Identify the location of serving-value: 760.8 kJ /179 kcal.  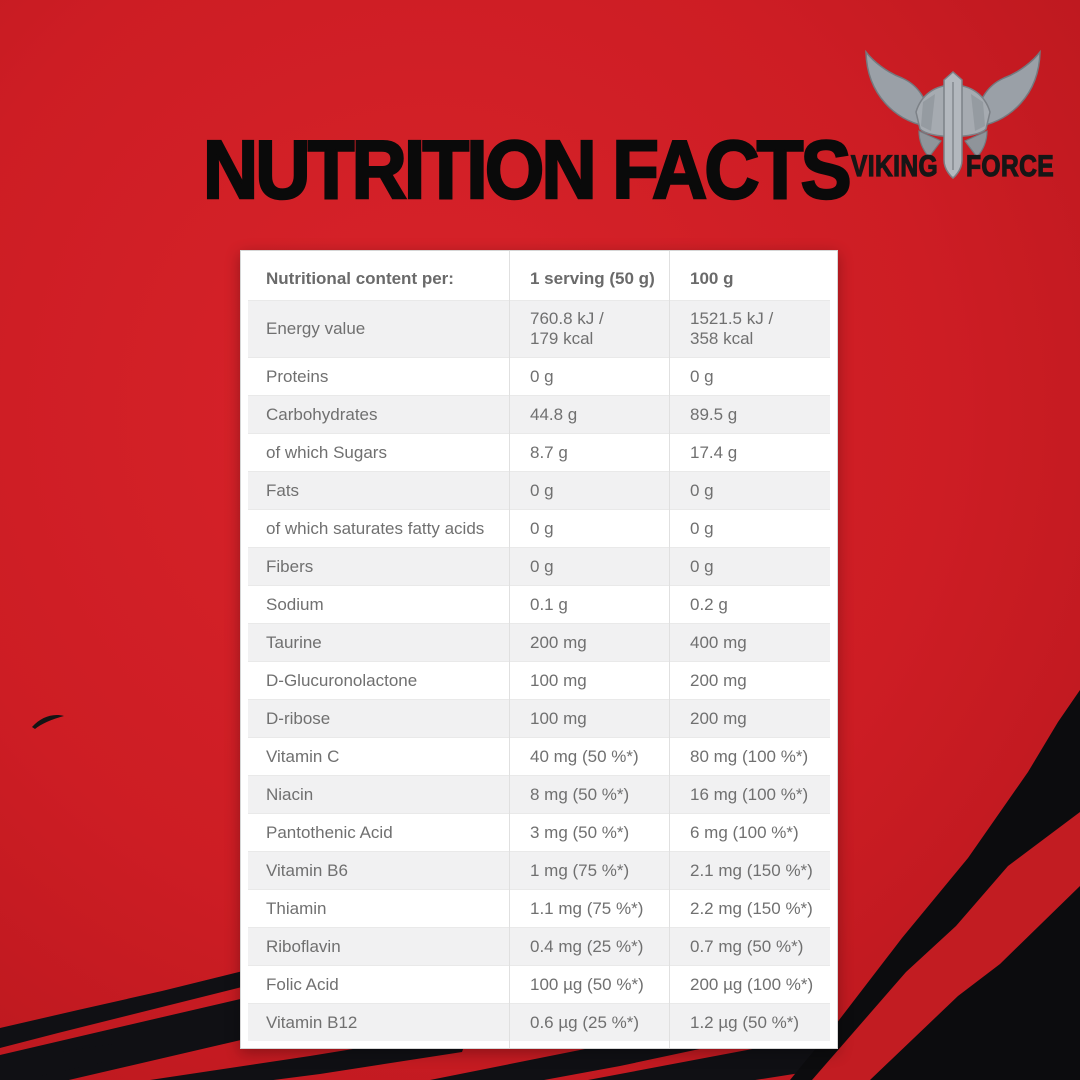
(567, 328).